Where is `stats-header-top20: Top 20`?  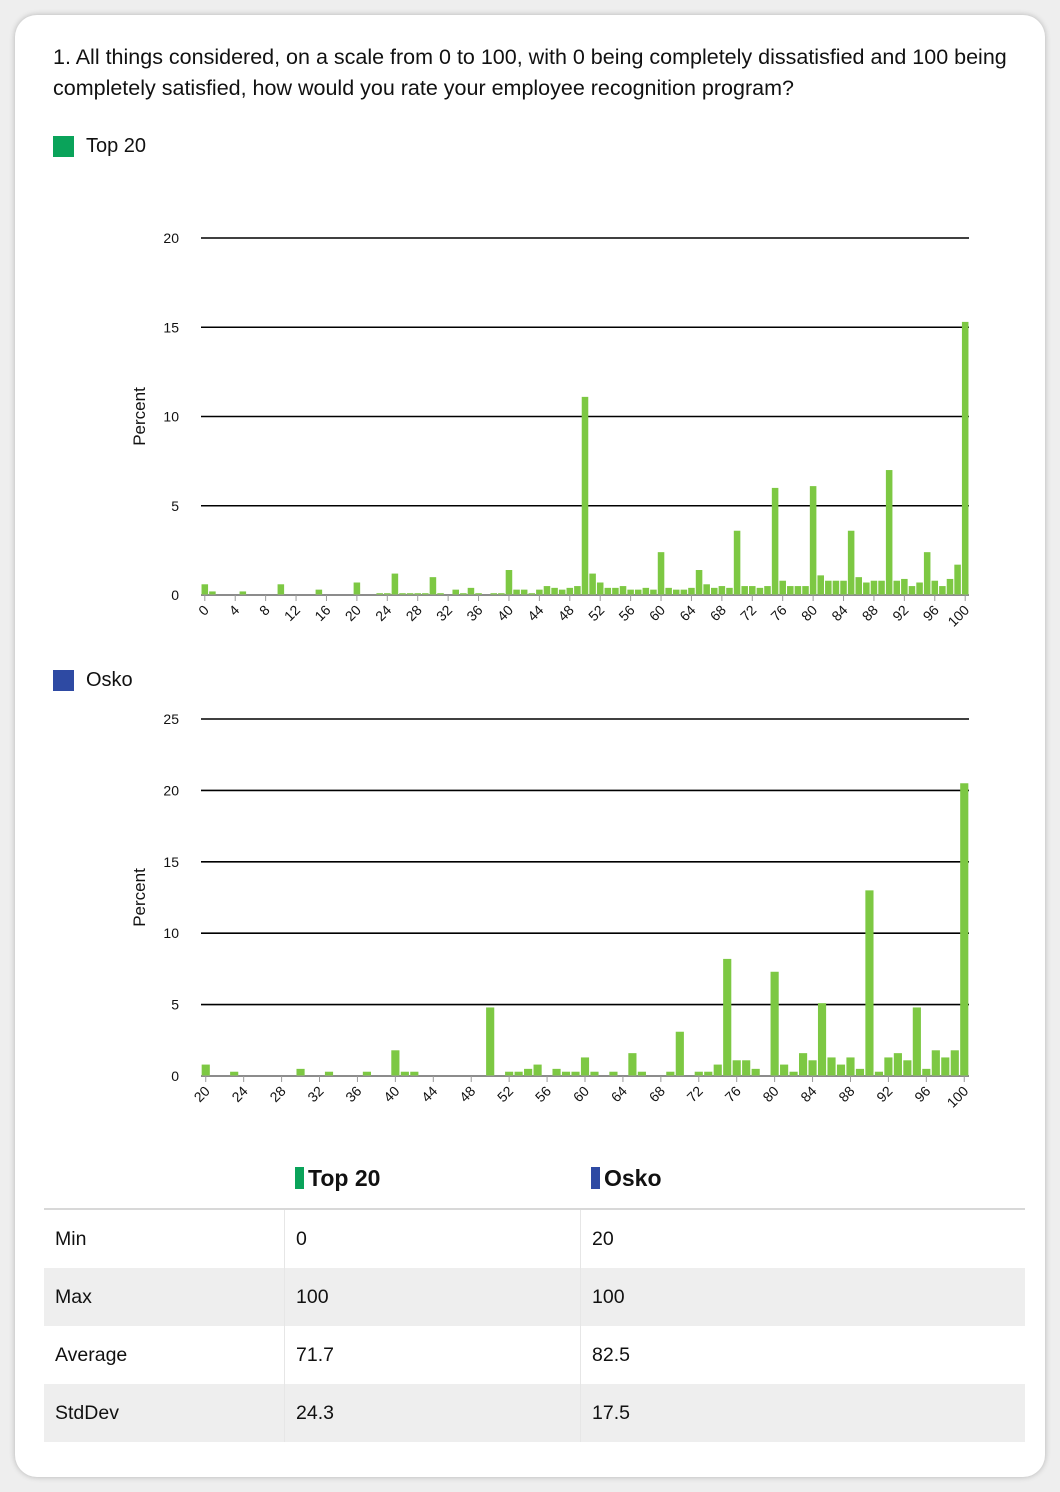
stats-header-top20: Top 20 is located at coordinates (337, 1178).